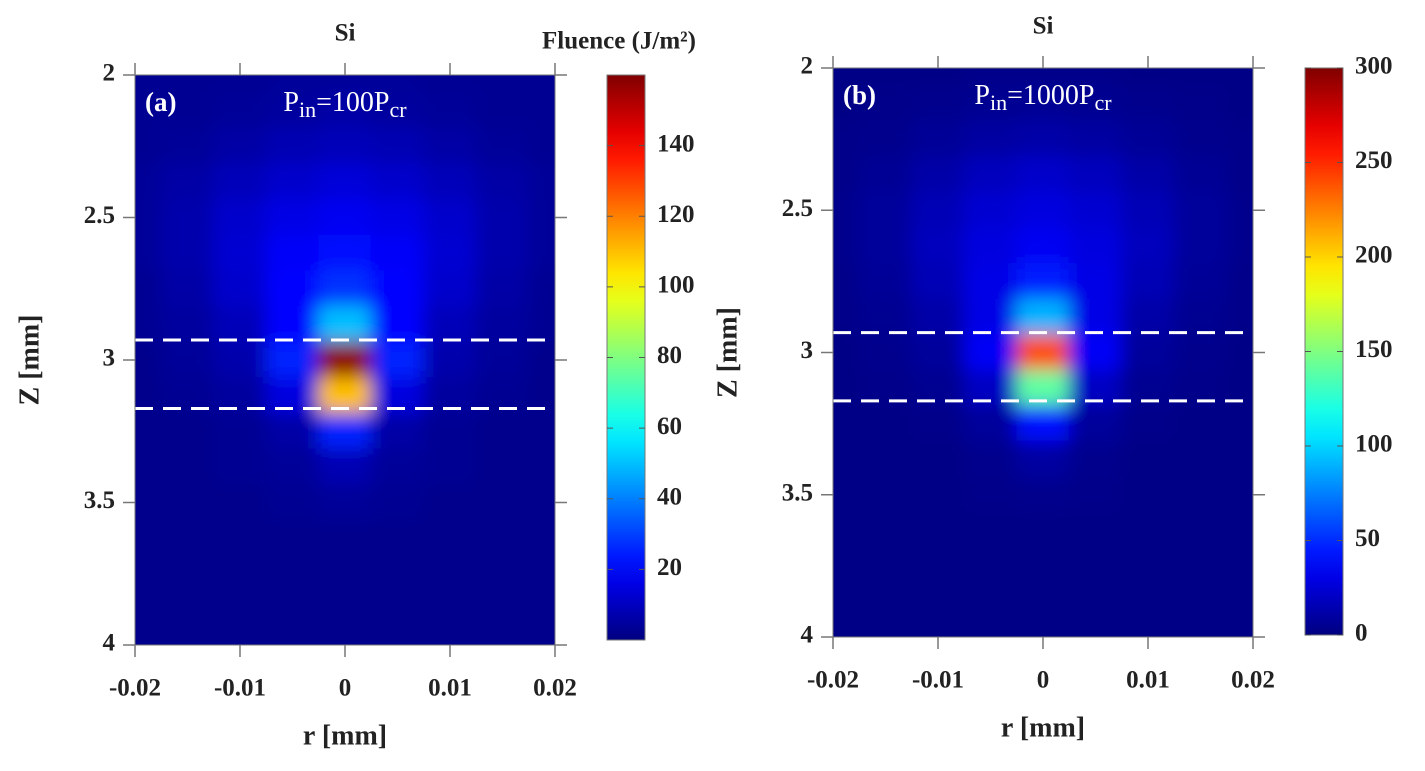 This screenshot has width=1425, height=771. What do you see at coordinates (797, 492) in the screenshot?
I see `y-tick-label: 3.5` at bounding box center [797, 492].